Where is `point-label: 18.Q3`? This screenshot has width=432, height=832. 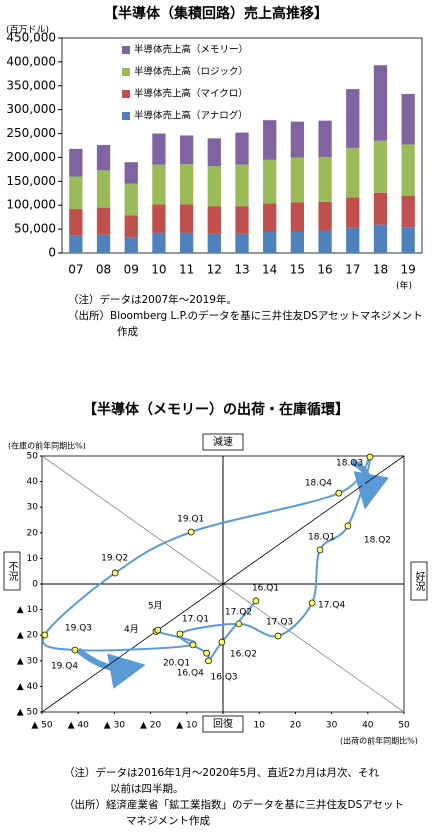 point-label: 18.Q3 is located at coordinates (349, 464).